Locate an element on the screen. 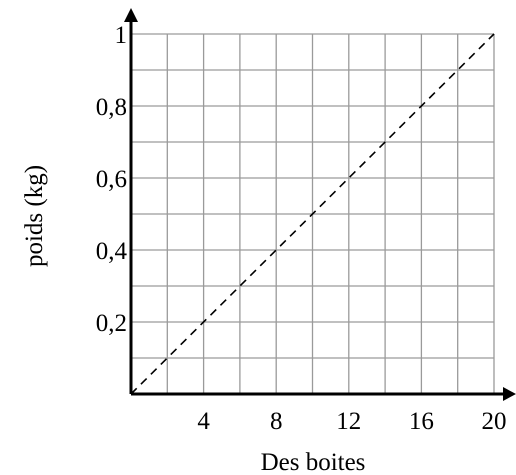 This screenshot has height=475, width=516. y-axis-title: poids (kg) is located at coordinates (34, 216).